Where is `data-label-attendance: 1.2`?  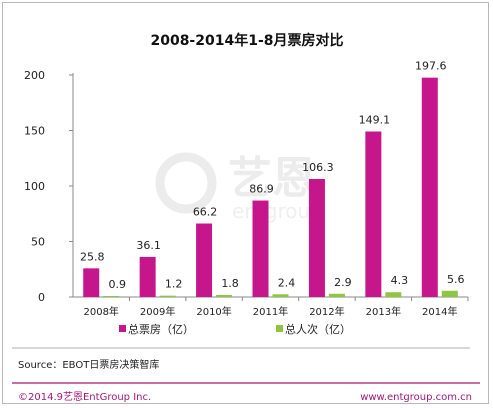
data-label-attendance: 1.2 is located at coordinates (174, 284).